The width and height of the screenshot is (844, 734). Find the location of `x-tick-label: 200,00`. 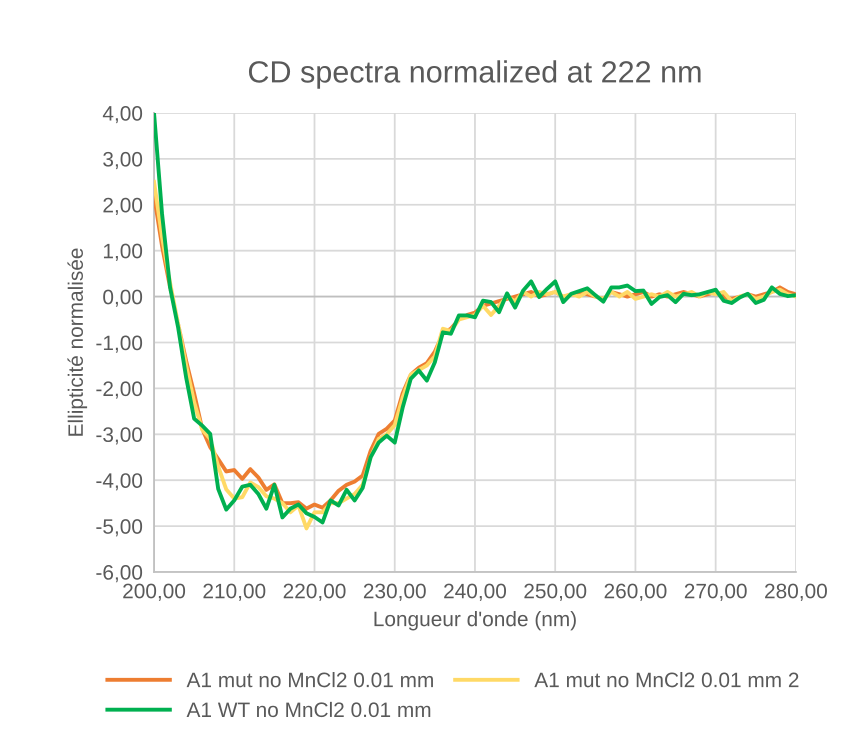

x-tick-label: 200,00 is located at coordinates (154, 592).